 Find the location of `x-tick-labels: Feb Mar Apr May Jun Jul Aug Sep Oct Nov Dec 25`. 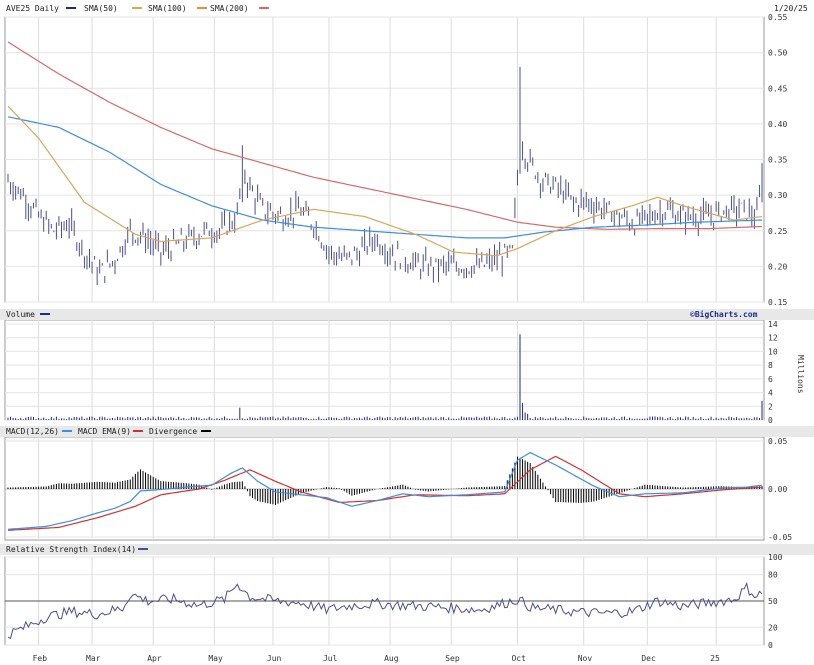

x-tick-labels: Feb Mar Apr May Jun Jul Aug Sep Oct Nov Dec 25 is located at coordinates (376, 658).